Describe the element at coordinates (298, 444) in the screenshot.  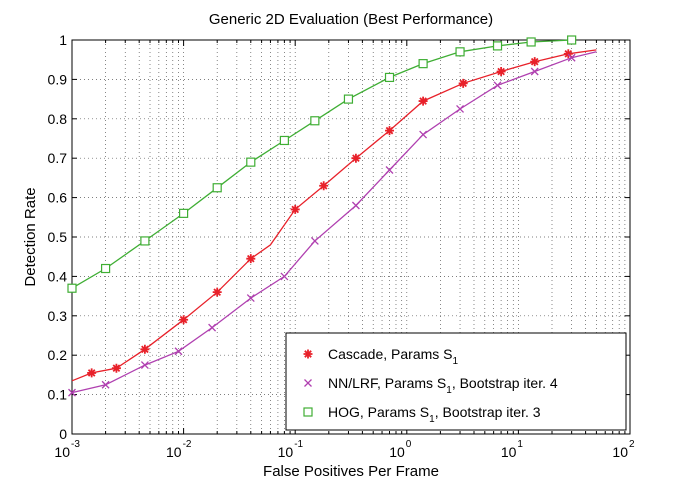
I see `x-tick-exponent: -1` at that location.